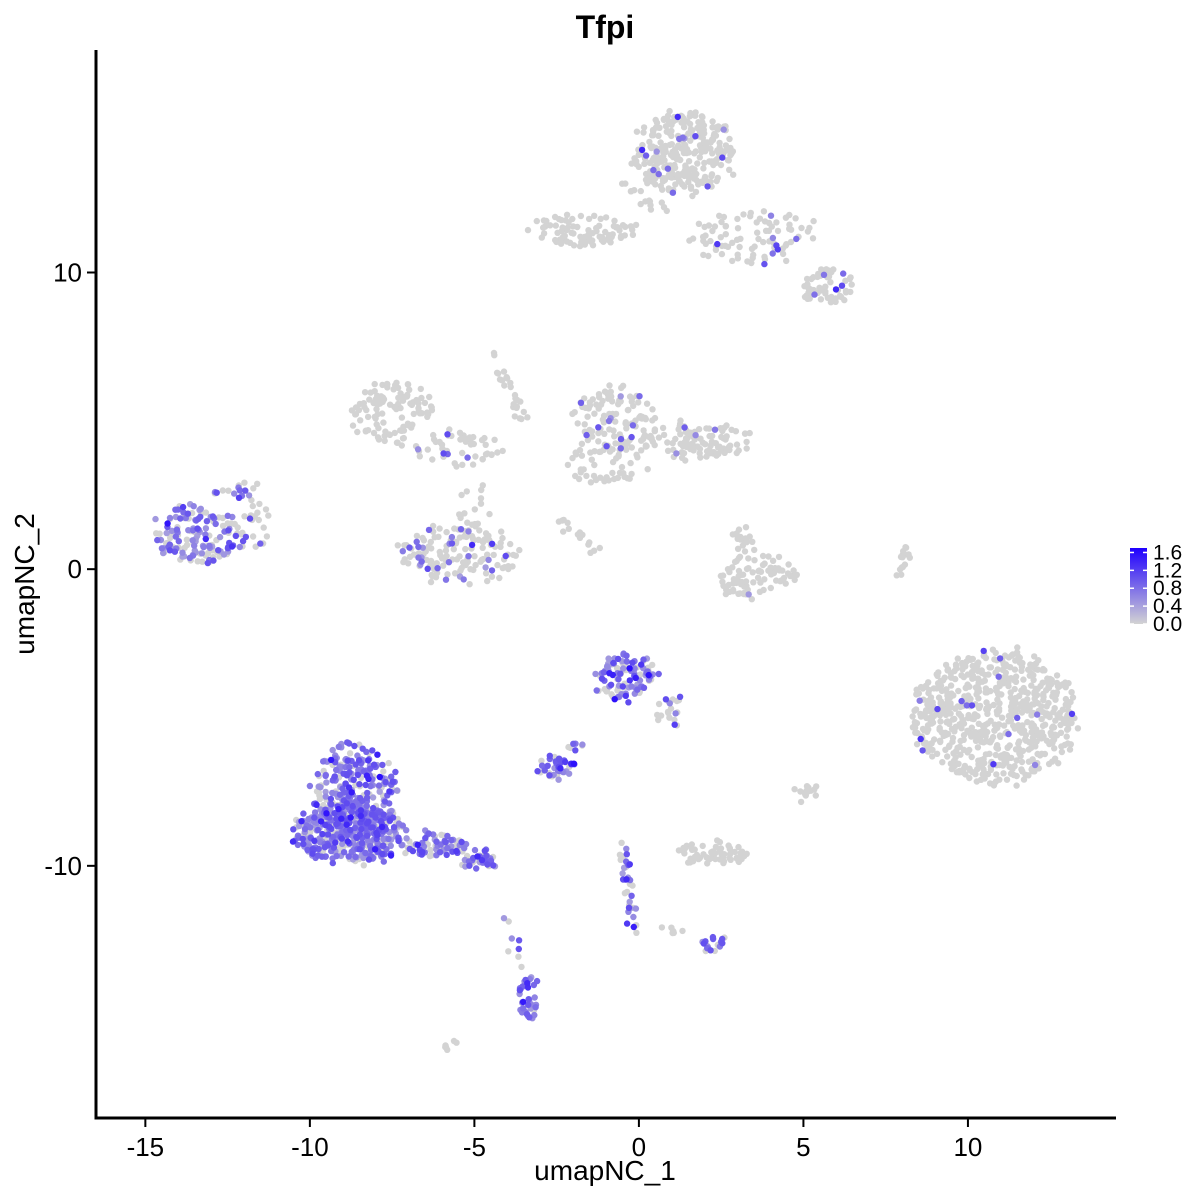  I want to click on y-axis-label: umapNC_2, so click(24, 584).